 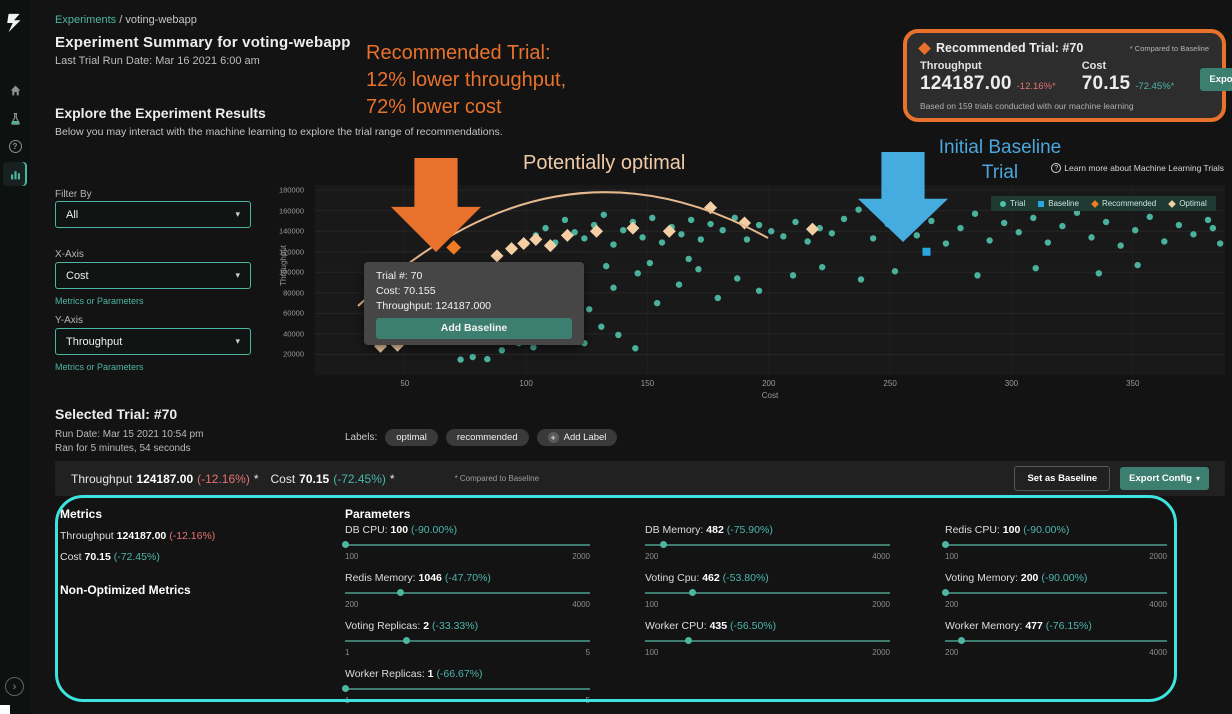 What do you see at coordinates (411, 437) in the screenshot?
I see `label-pill-optimal: optimal` at bounding box center [411, 437].